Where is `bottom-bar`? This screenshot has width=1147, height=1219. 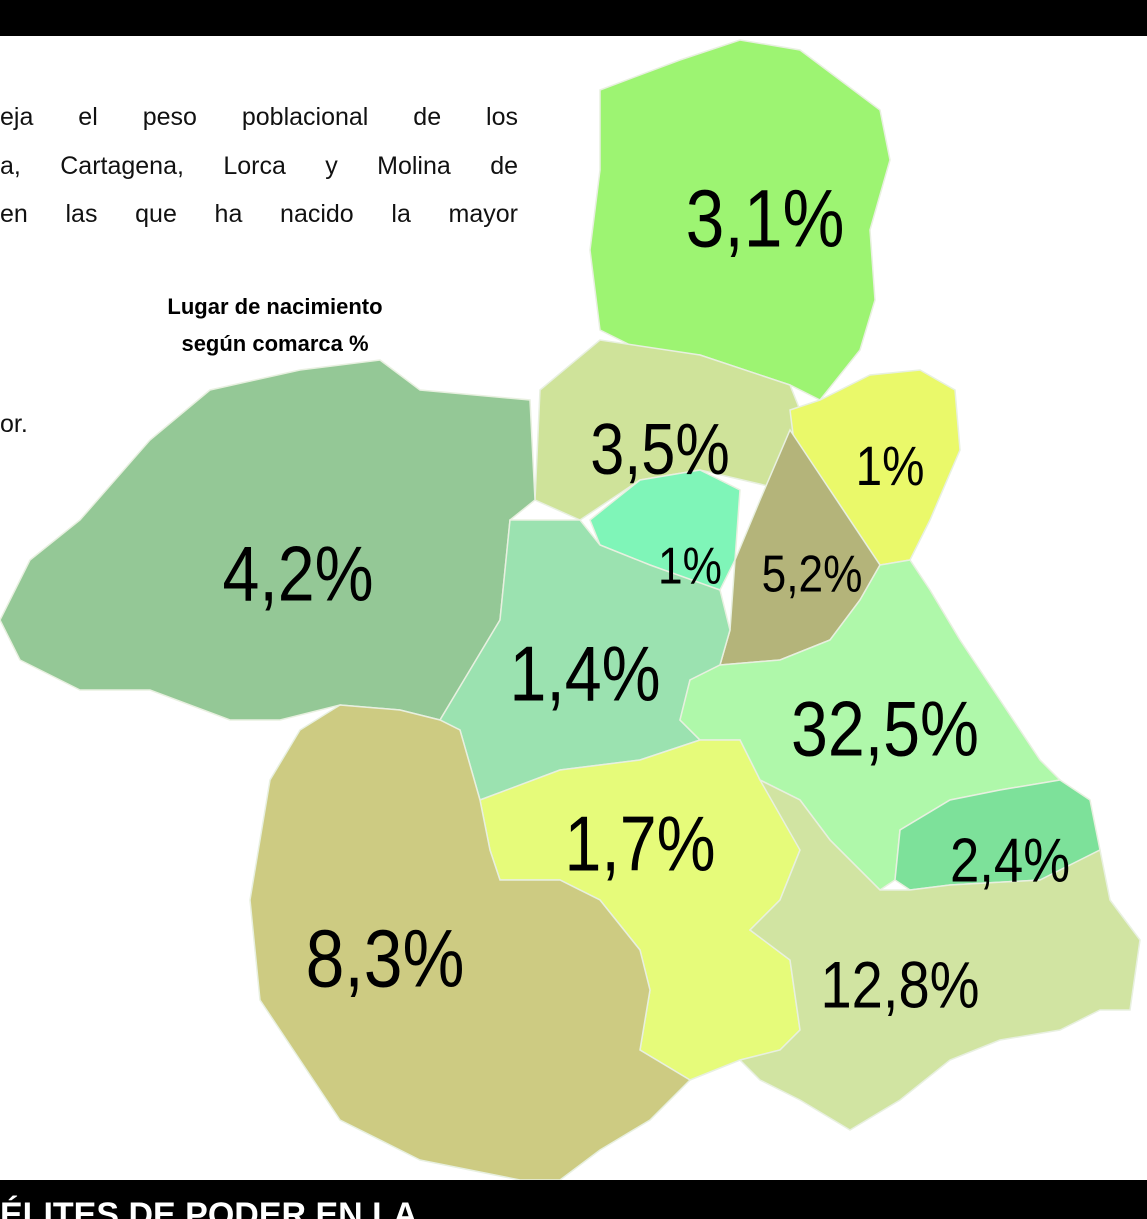 bottom-bar is located at coordinates (573, 1199).